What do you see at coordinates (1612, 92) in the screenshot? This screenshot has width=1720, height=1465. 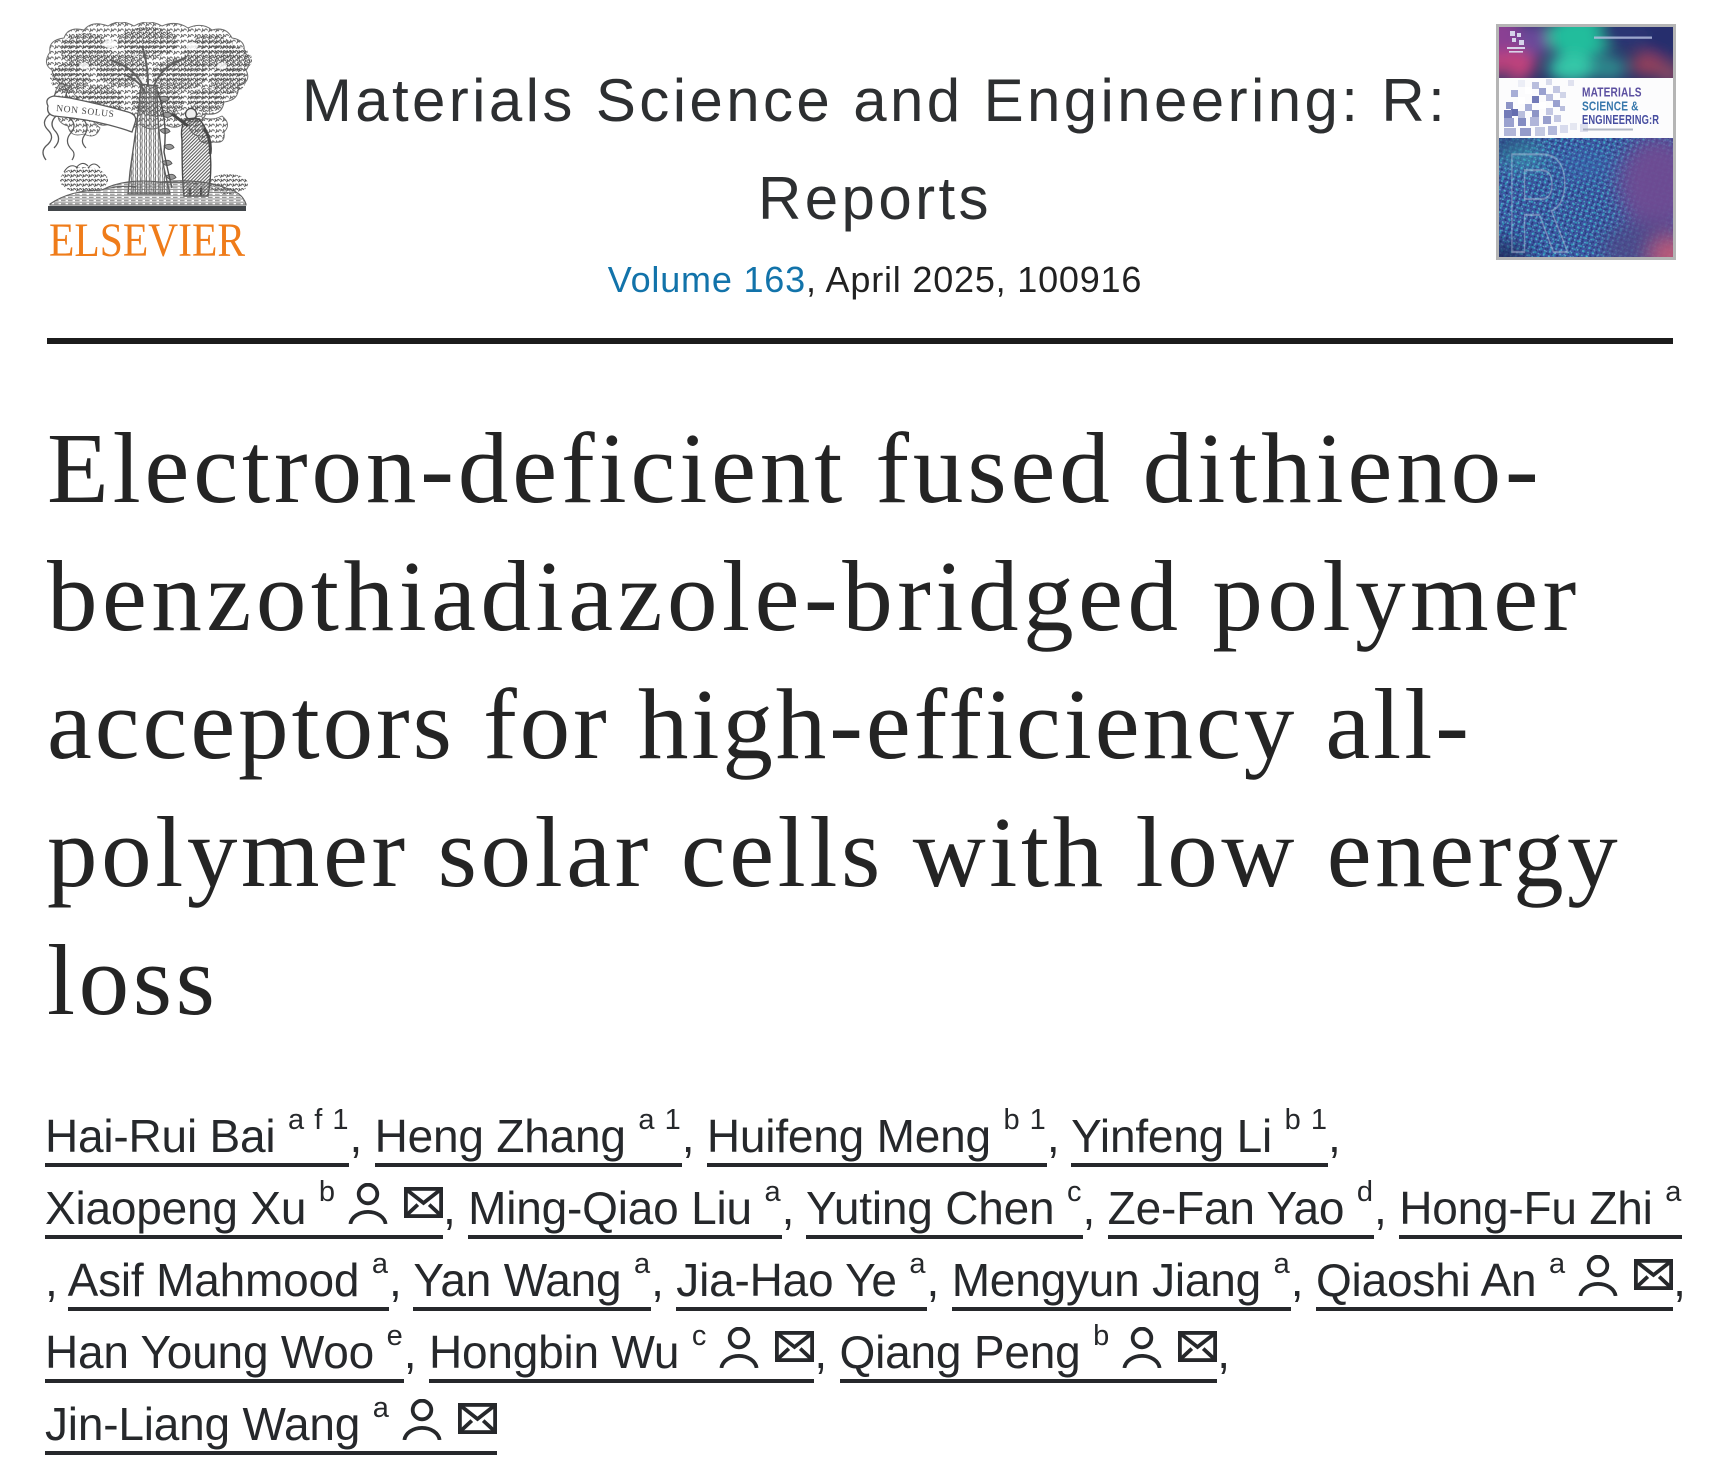 I see `svg-text: MATERIALS` at bounding box center [1612, 92].